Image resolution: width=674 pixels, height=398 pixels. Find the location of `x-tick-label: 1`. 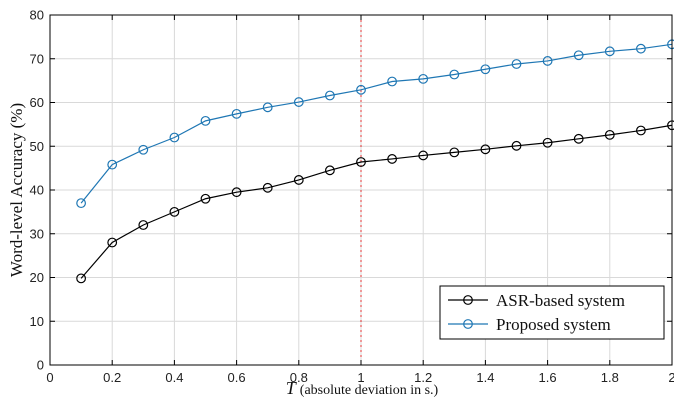

x-tick-label: 1 is located at coordinates (360, 377).